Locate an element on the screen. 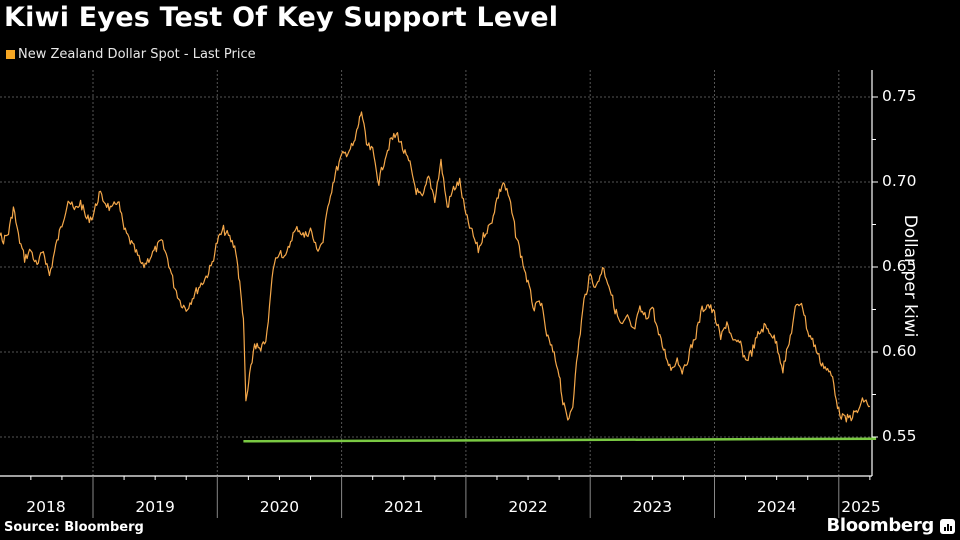 This screenshot has height=540, width=960. source-note: Source: Bloomberg is located at coordinates (74, 527).